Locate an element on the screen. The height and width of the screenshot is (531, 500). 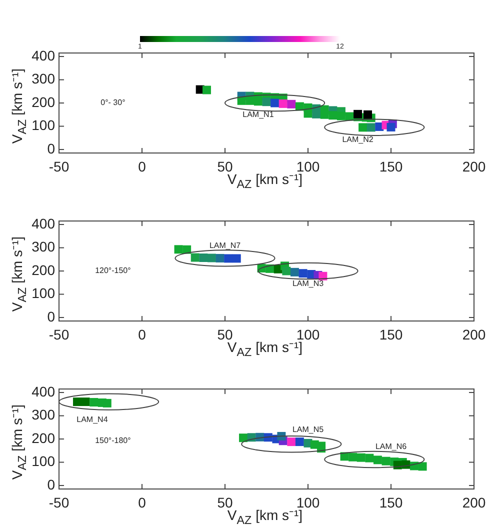
annotation: LAM_N7 is located at coordinates (225, 245).